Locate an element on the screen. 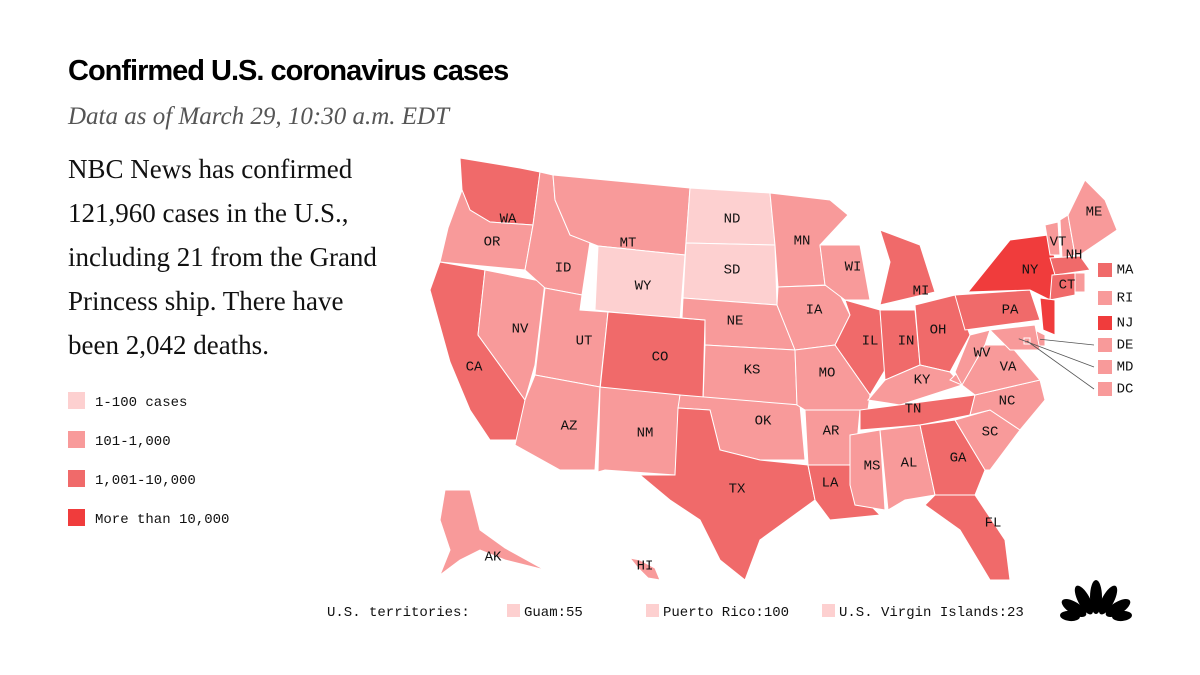 This screenshot has width=1200, height=675. state-label: AL is located at coordinates (909, 464).